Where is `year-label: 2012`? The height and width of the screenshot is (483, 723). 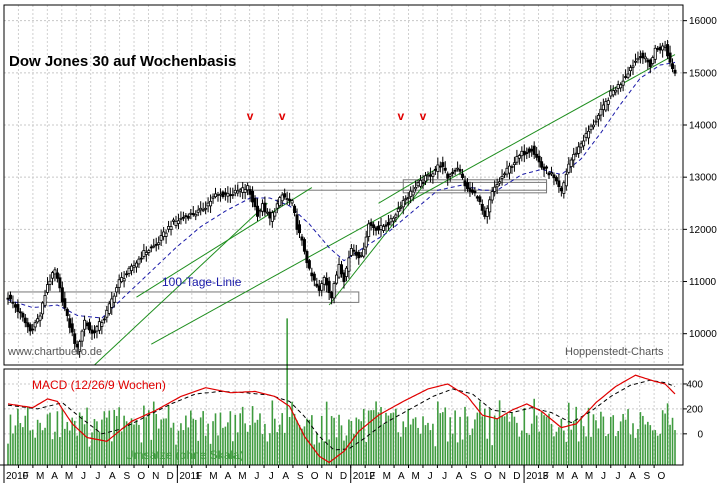
year-label: 2012 is located at coordinates (364, 476).